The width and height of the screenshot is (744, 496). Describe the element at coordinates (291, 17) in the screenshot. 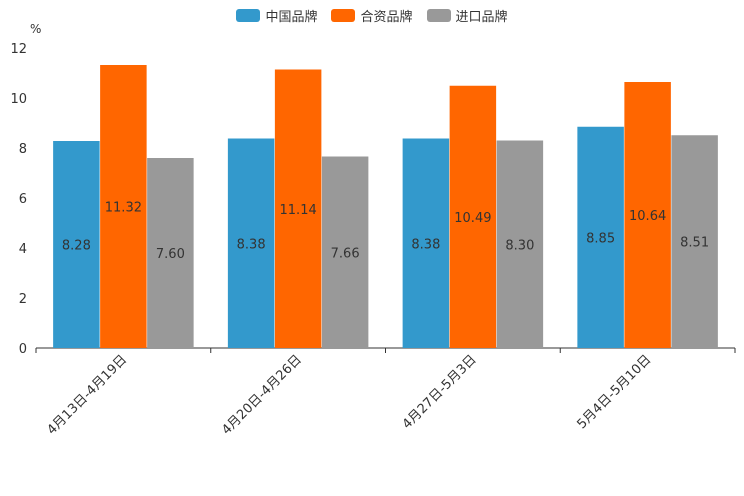

I see `legend-label-domestic: 中国品牌` at that location.